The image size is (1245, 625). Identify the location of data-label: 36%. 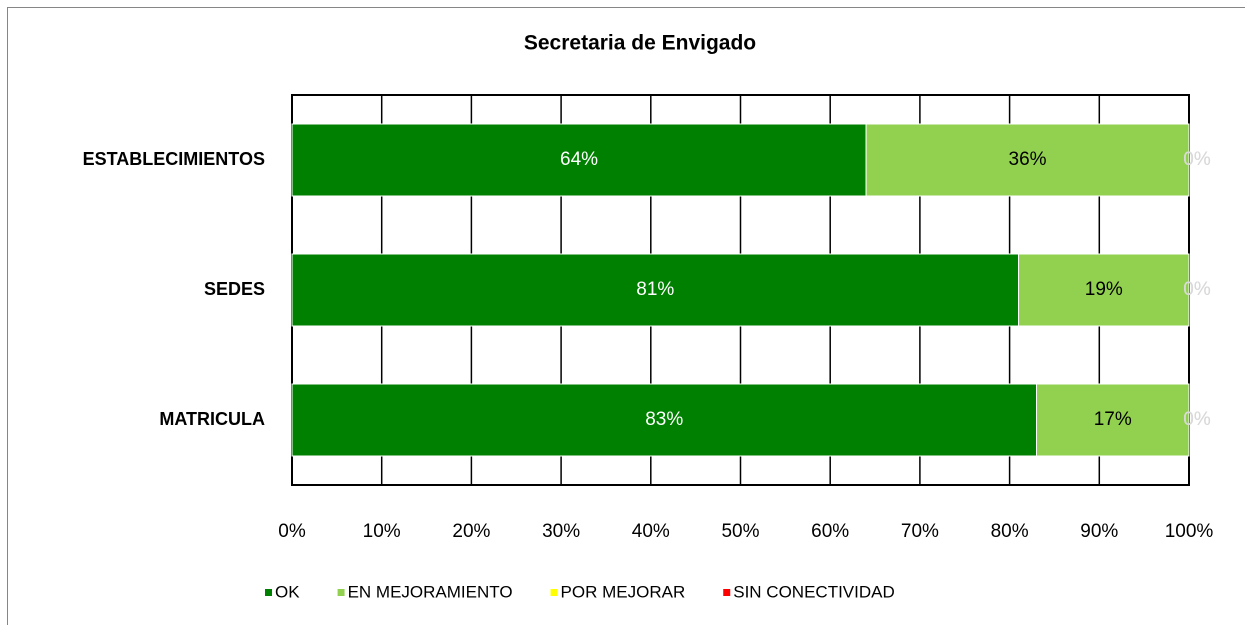
(1028, 159).